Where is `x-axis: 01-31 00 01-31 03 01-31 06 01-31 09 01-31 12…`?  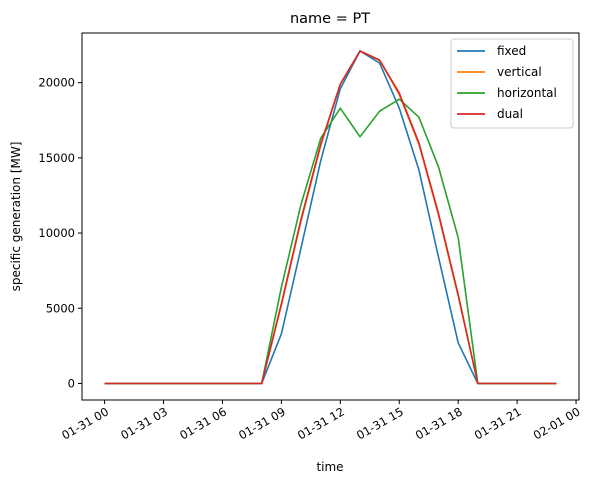
x-axis: 01-31 00 01-31 03 01-31 06 01-31 09 01-31 12… is located at coordinates (321, 421).